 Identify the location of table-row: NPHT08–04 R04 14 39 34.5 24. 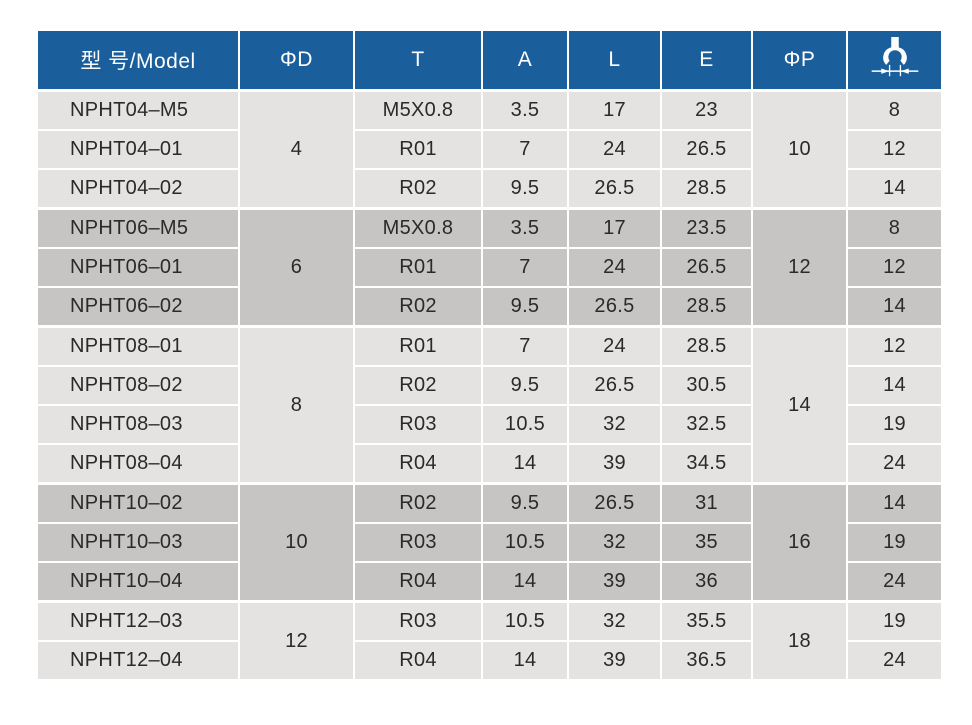
(489, 464).